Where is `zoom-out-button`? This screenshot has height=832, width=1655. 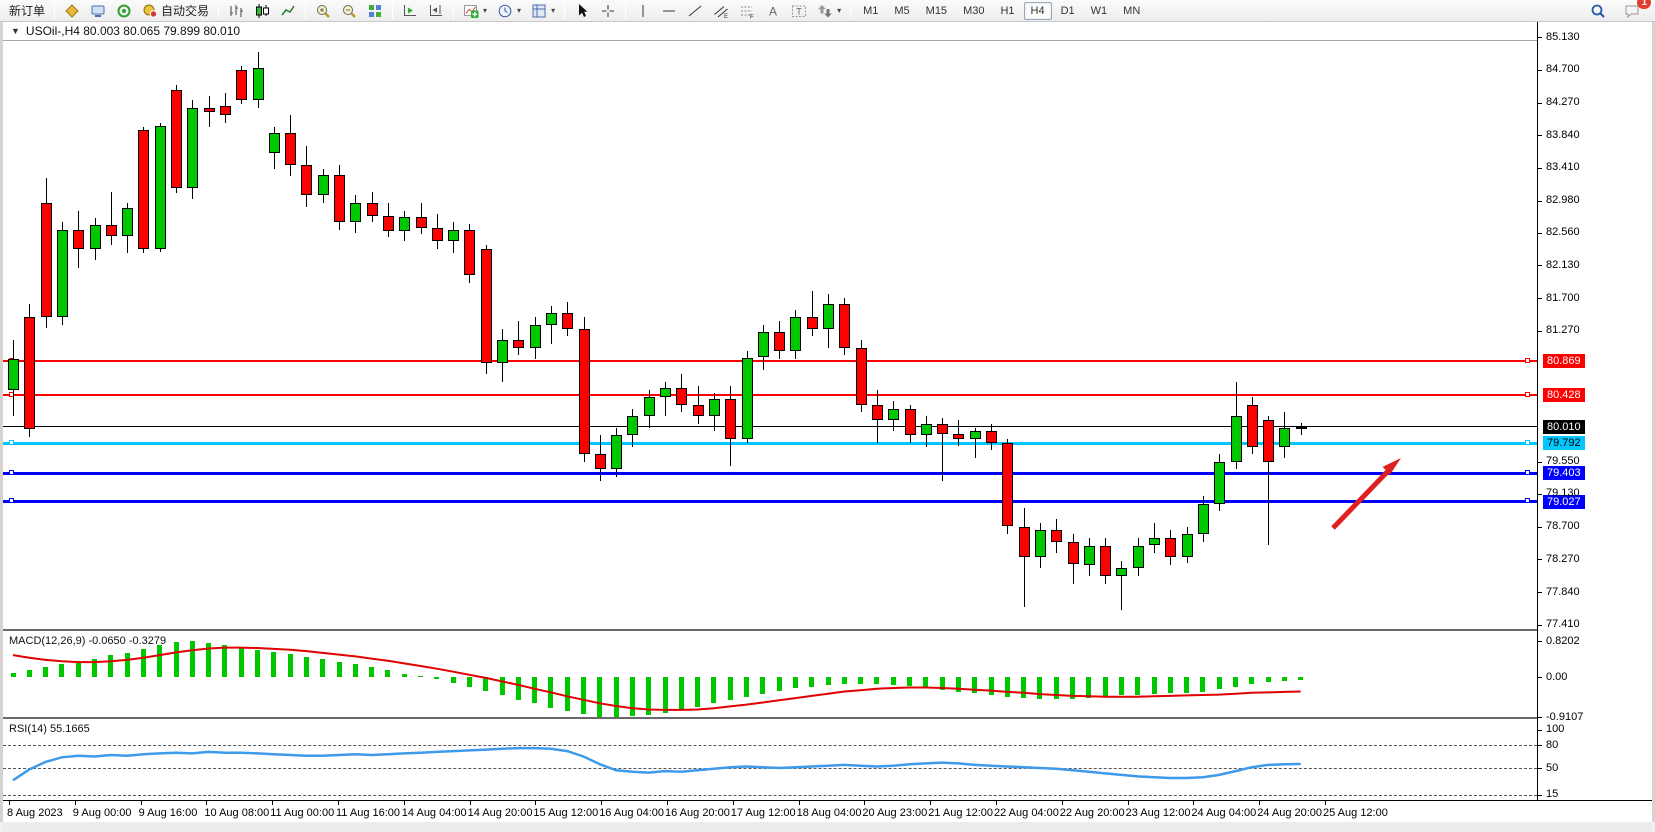
zoom-out-button is located at coordinates (349, 11).